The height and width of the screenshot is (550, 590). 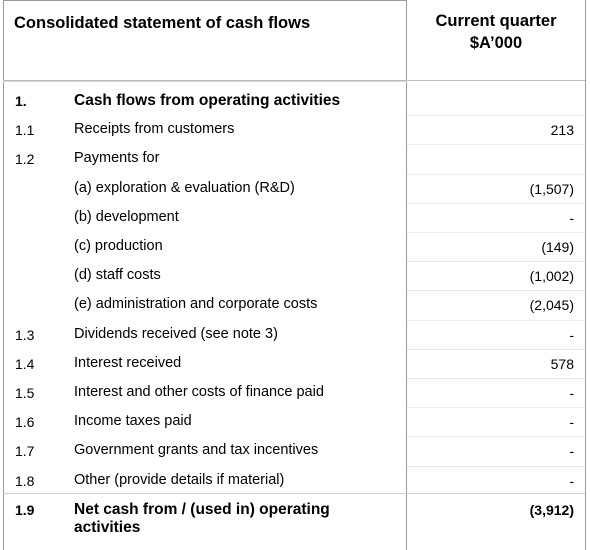 What do you see at coordinates (295, 421) in the screenshot?
I see `table-row: 1.6 Income taxes paid -` at bounding box center [295, 421].